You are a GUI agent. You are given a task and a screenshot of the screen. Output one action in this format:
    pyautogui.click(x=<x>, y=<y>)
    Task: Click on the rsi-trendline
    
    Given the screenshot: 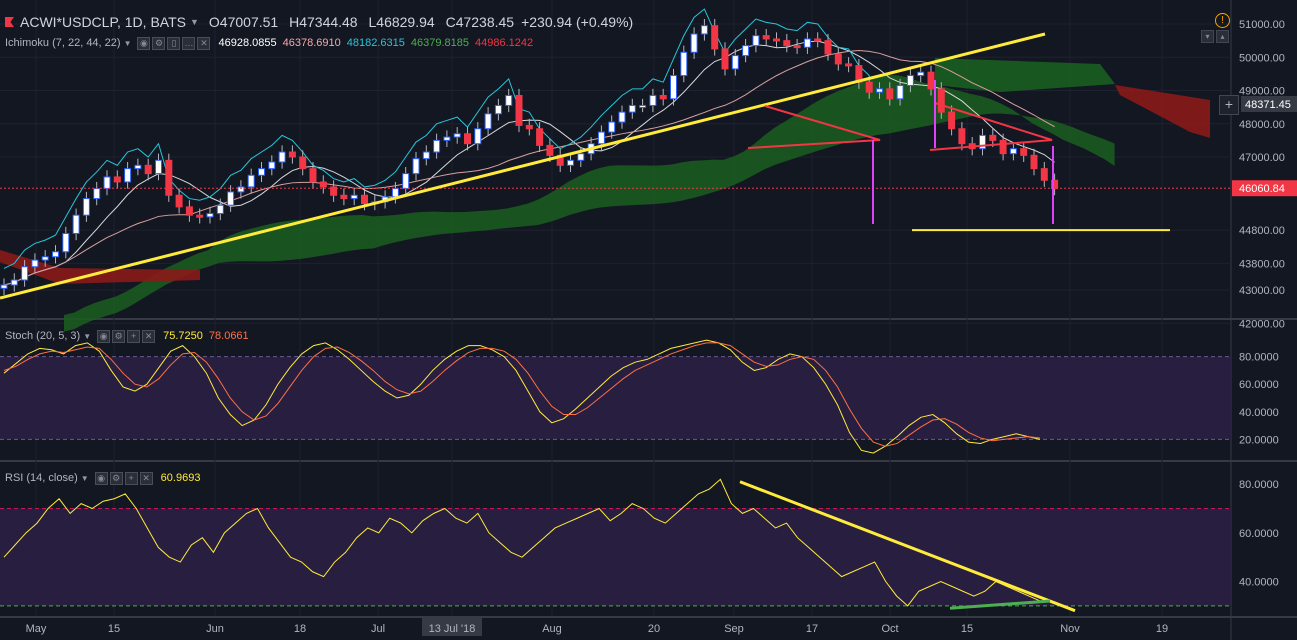 What is the action you would take?
    pyautogui.click(x=907, y=546)
    